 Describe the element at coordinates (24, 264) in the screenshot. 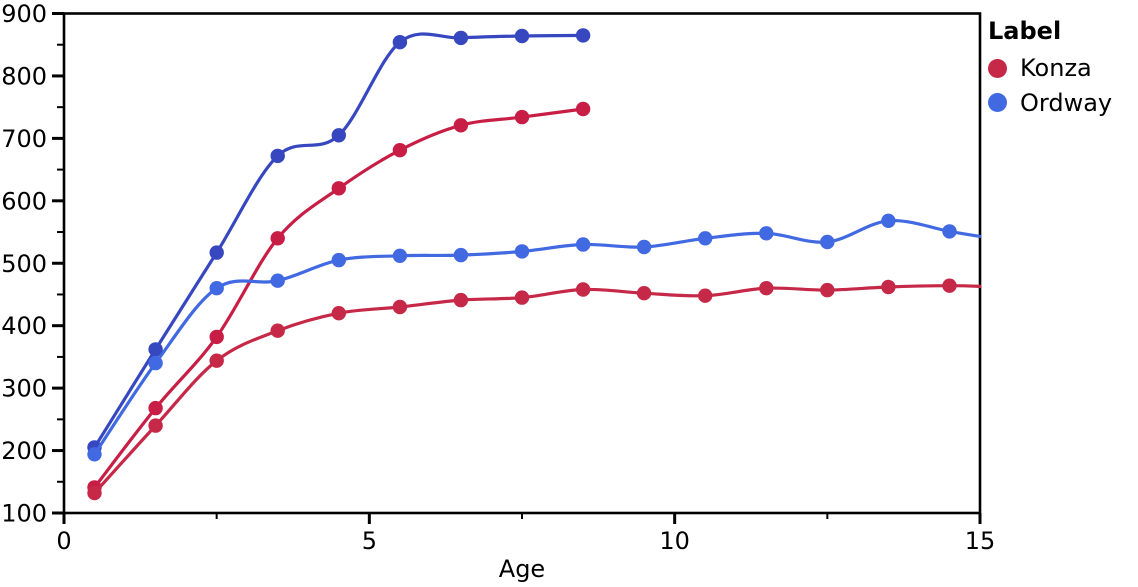

I see `y-tick-label-500: 500` at that location.